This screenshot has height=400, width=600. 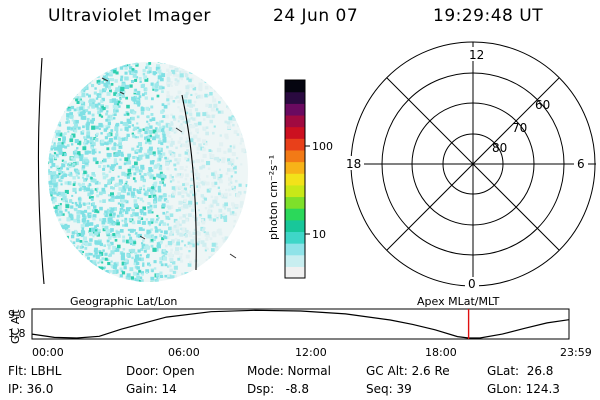 What do you see at coordinates (441, 352) in the screenshot?
I see `x-tick-label-3: 18:00` at bounding box center [441, 352].